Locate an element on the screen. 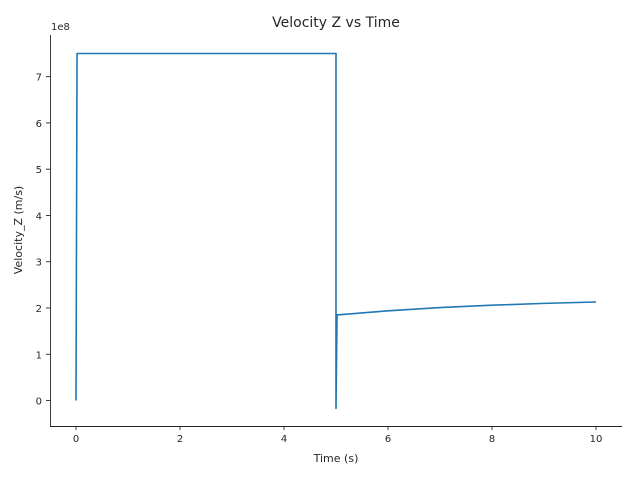 The width and height of the screenshot is (640, 480). chart-title: Velocity Z vs Time is located at coordinates (336, 23).